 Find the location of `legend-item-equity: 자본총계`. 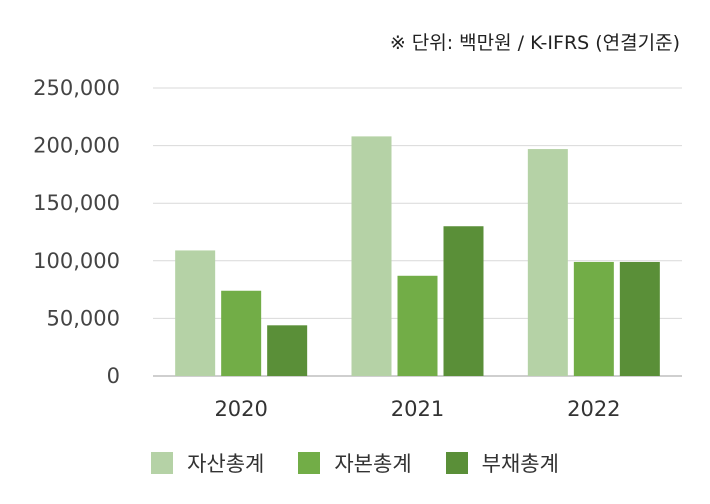

legend-item-equity: 자본총계 is located at coordinates (355, 463).